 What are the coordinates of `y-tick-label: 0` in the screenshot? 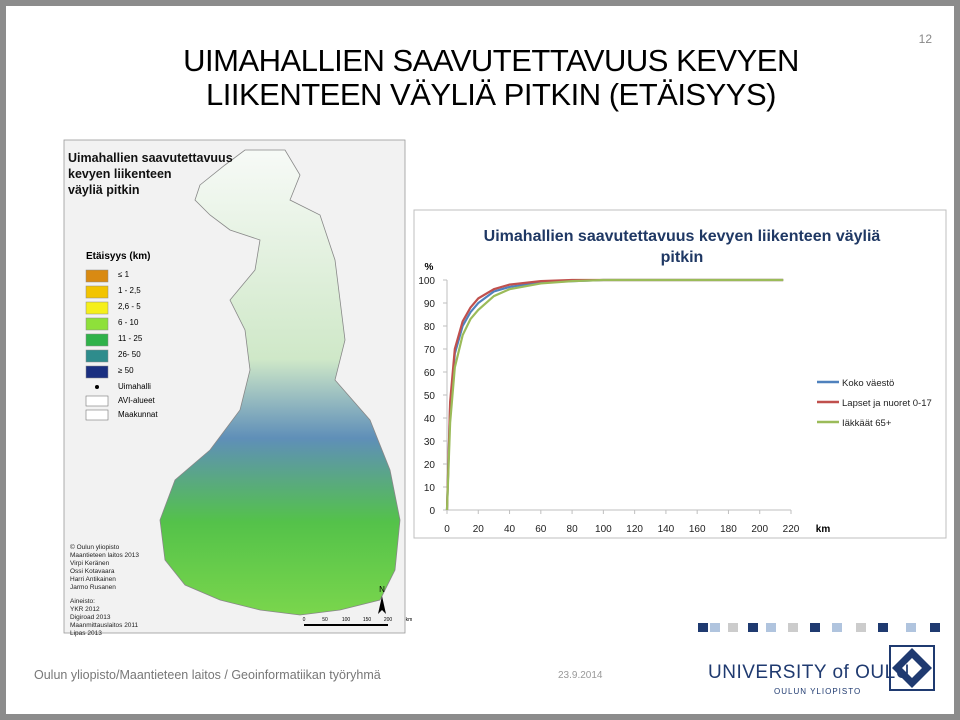 It's located at (432, 511).